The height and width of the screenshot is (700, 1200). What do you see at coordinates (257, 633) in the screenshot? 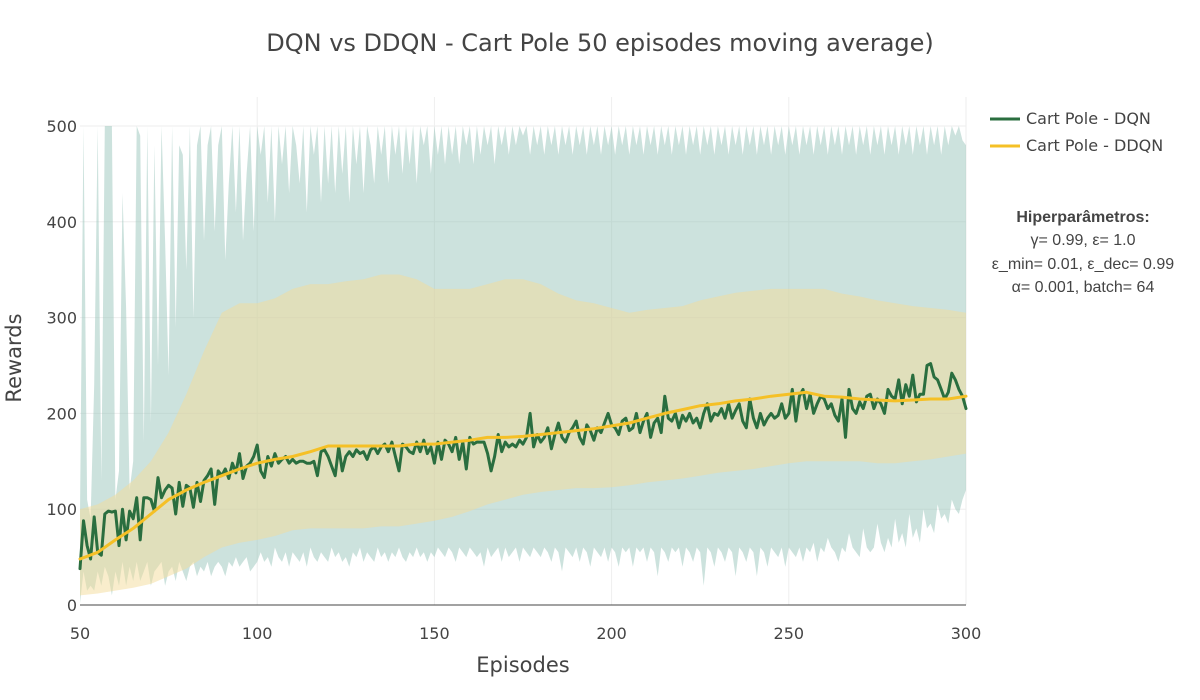
I see `x-tick-label: 100` at bounding box center [257, 633].